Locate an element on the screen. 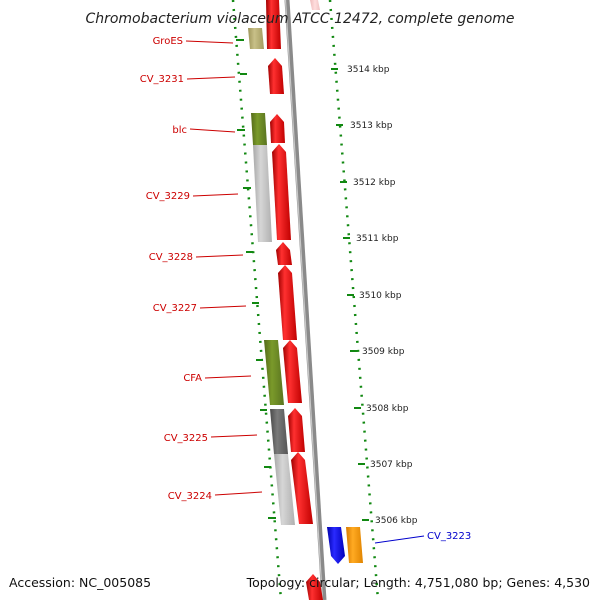  kbp-label-3514: 3514 kbp is located at coordinates (368, 70).